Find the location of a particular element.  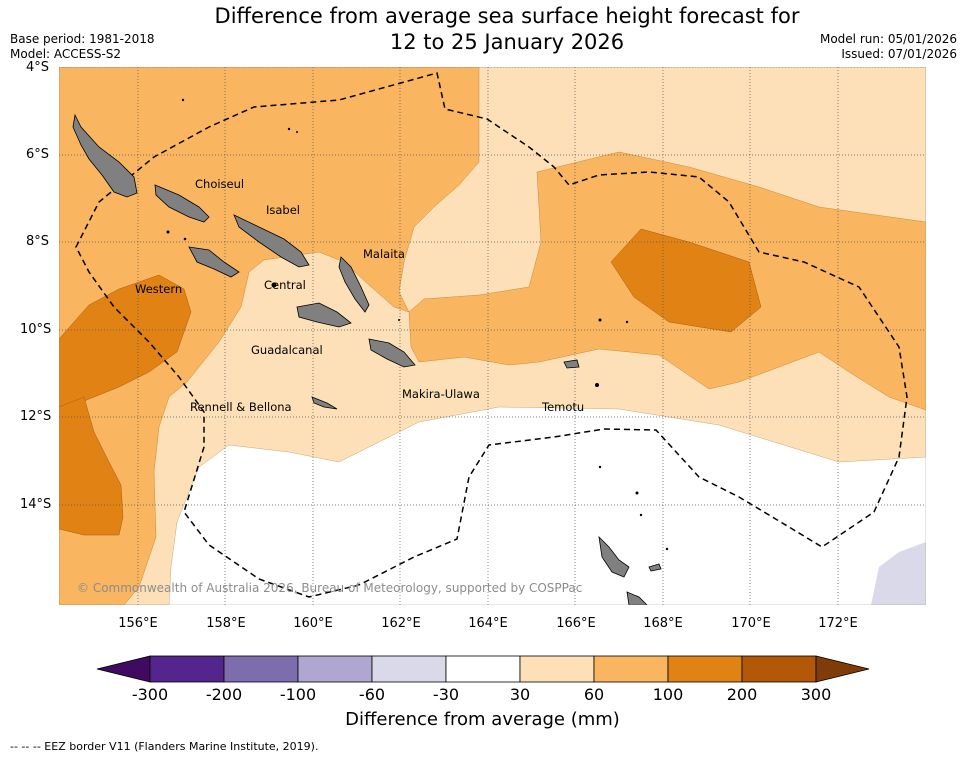

label-choiseul: Choiseul is located at coordinates (219, 184).